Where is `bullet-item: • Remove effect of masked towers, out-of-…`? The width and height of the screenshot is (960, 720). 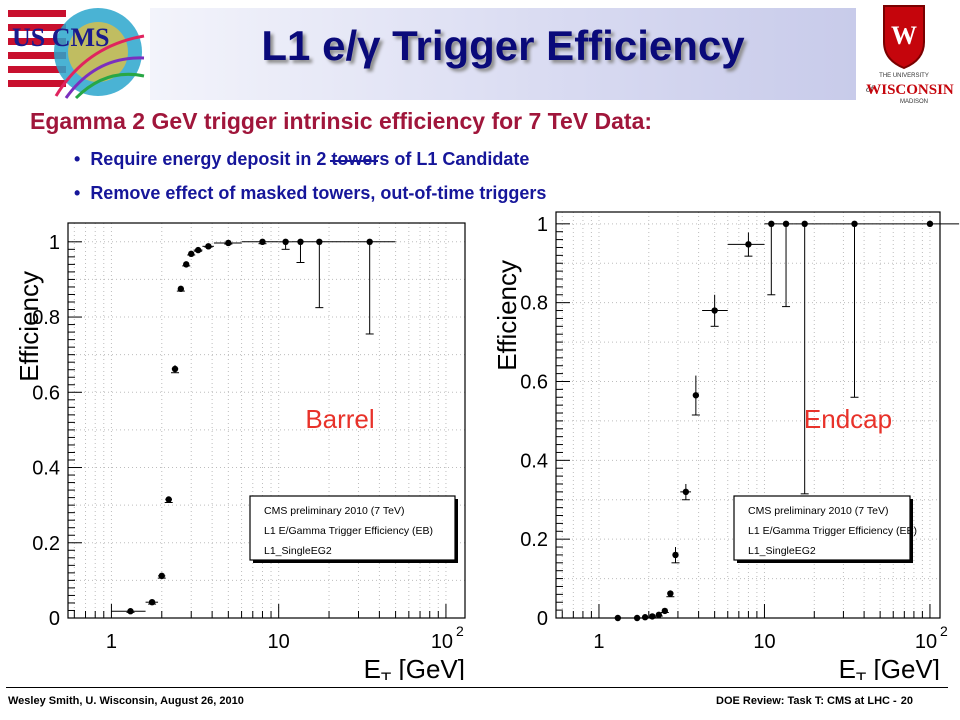 bullet-item: • Remove effect of masked towers, out-of-… is located at coordinates (310, 193).